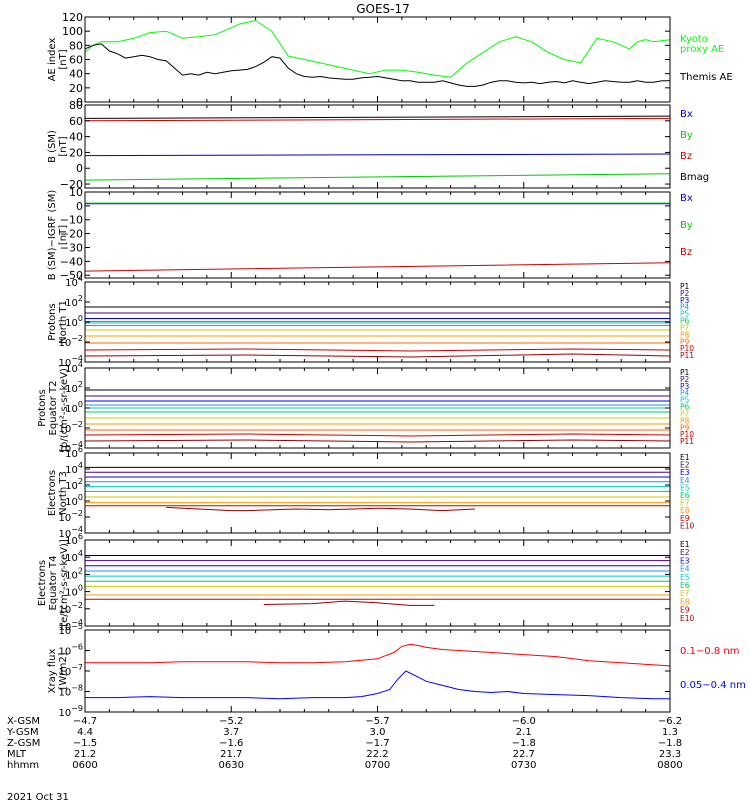 This screenshot has height=800, width=750. Describe the element at coordinates (687, 618) in the screenshot. I see `legend-entry: E10` at that location.